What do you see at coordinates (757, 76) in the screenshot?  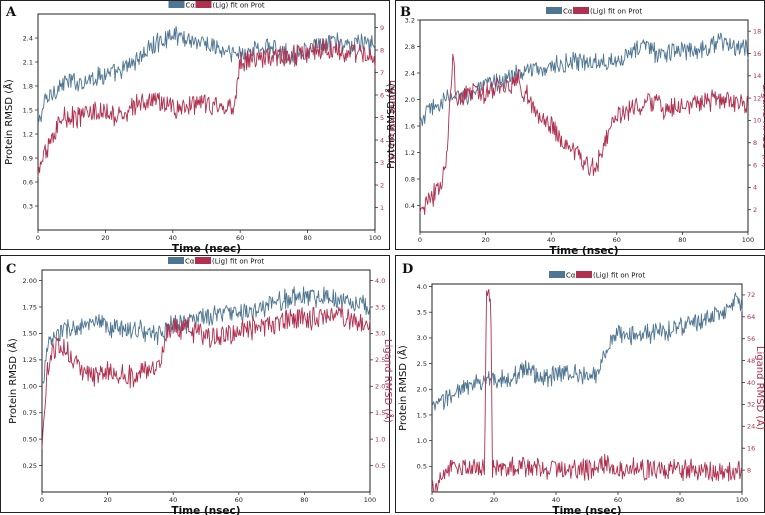 I see `y-right-tick-label: 14` at bounding box center [757, 76].